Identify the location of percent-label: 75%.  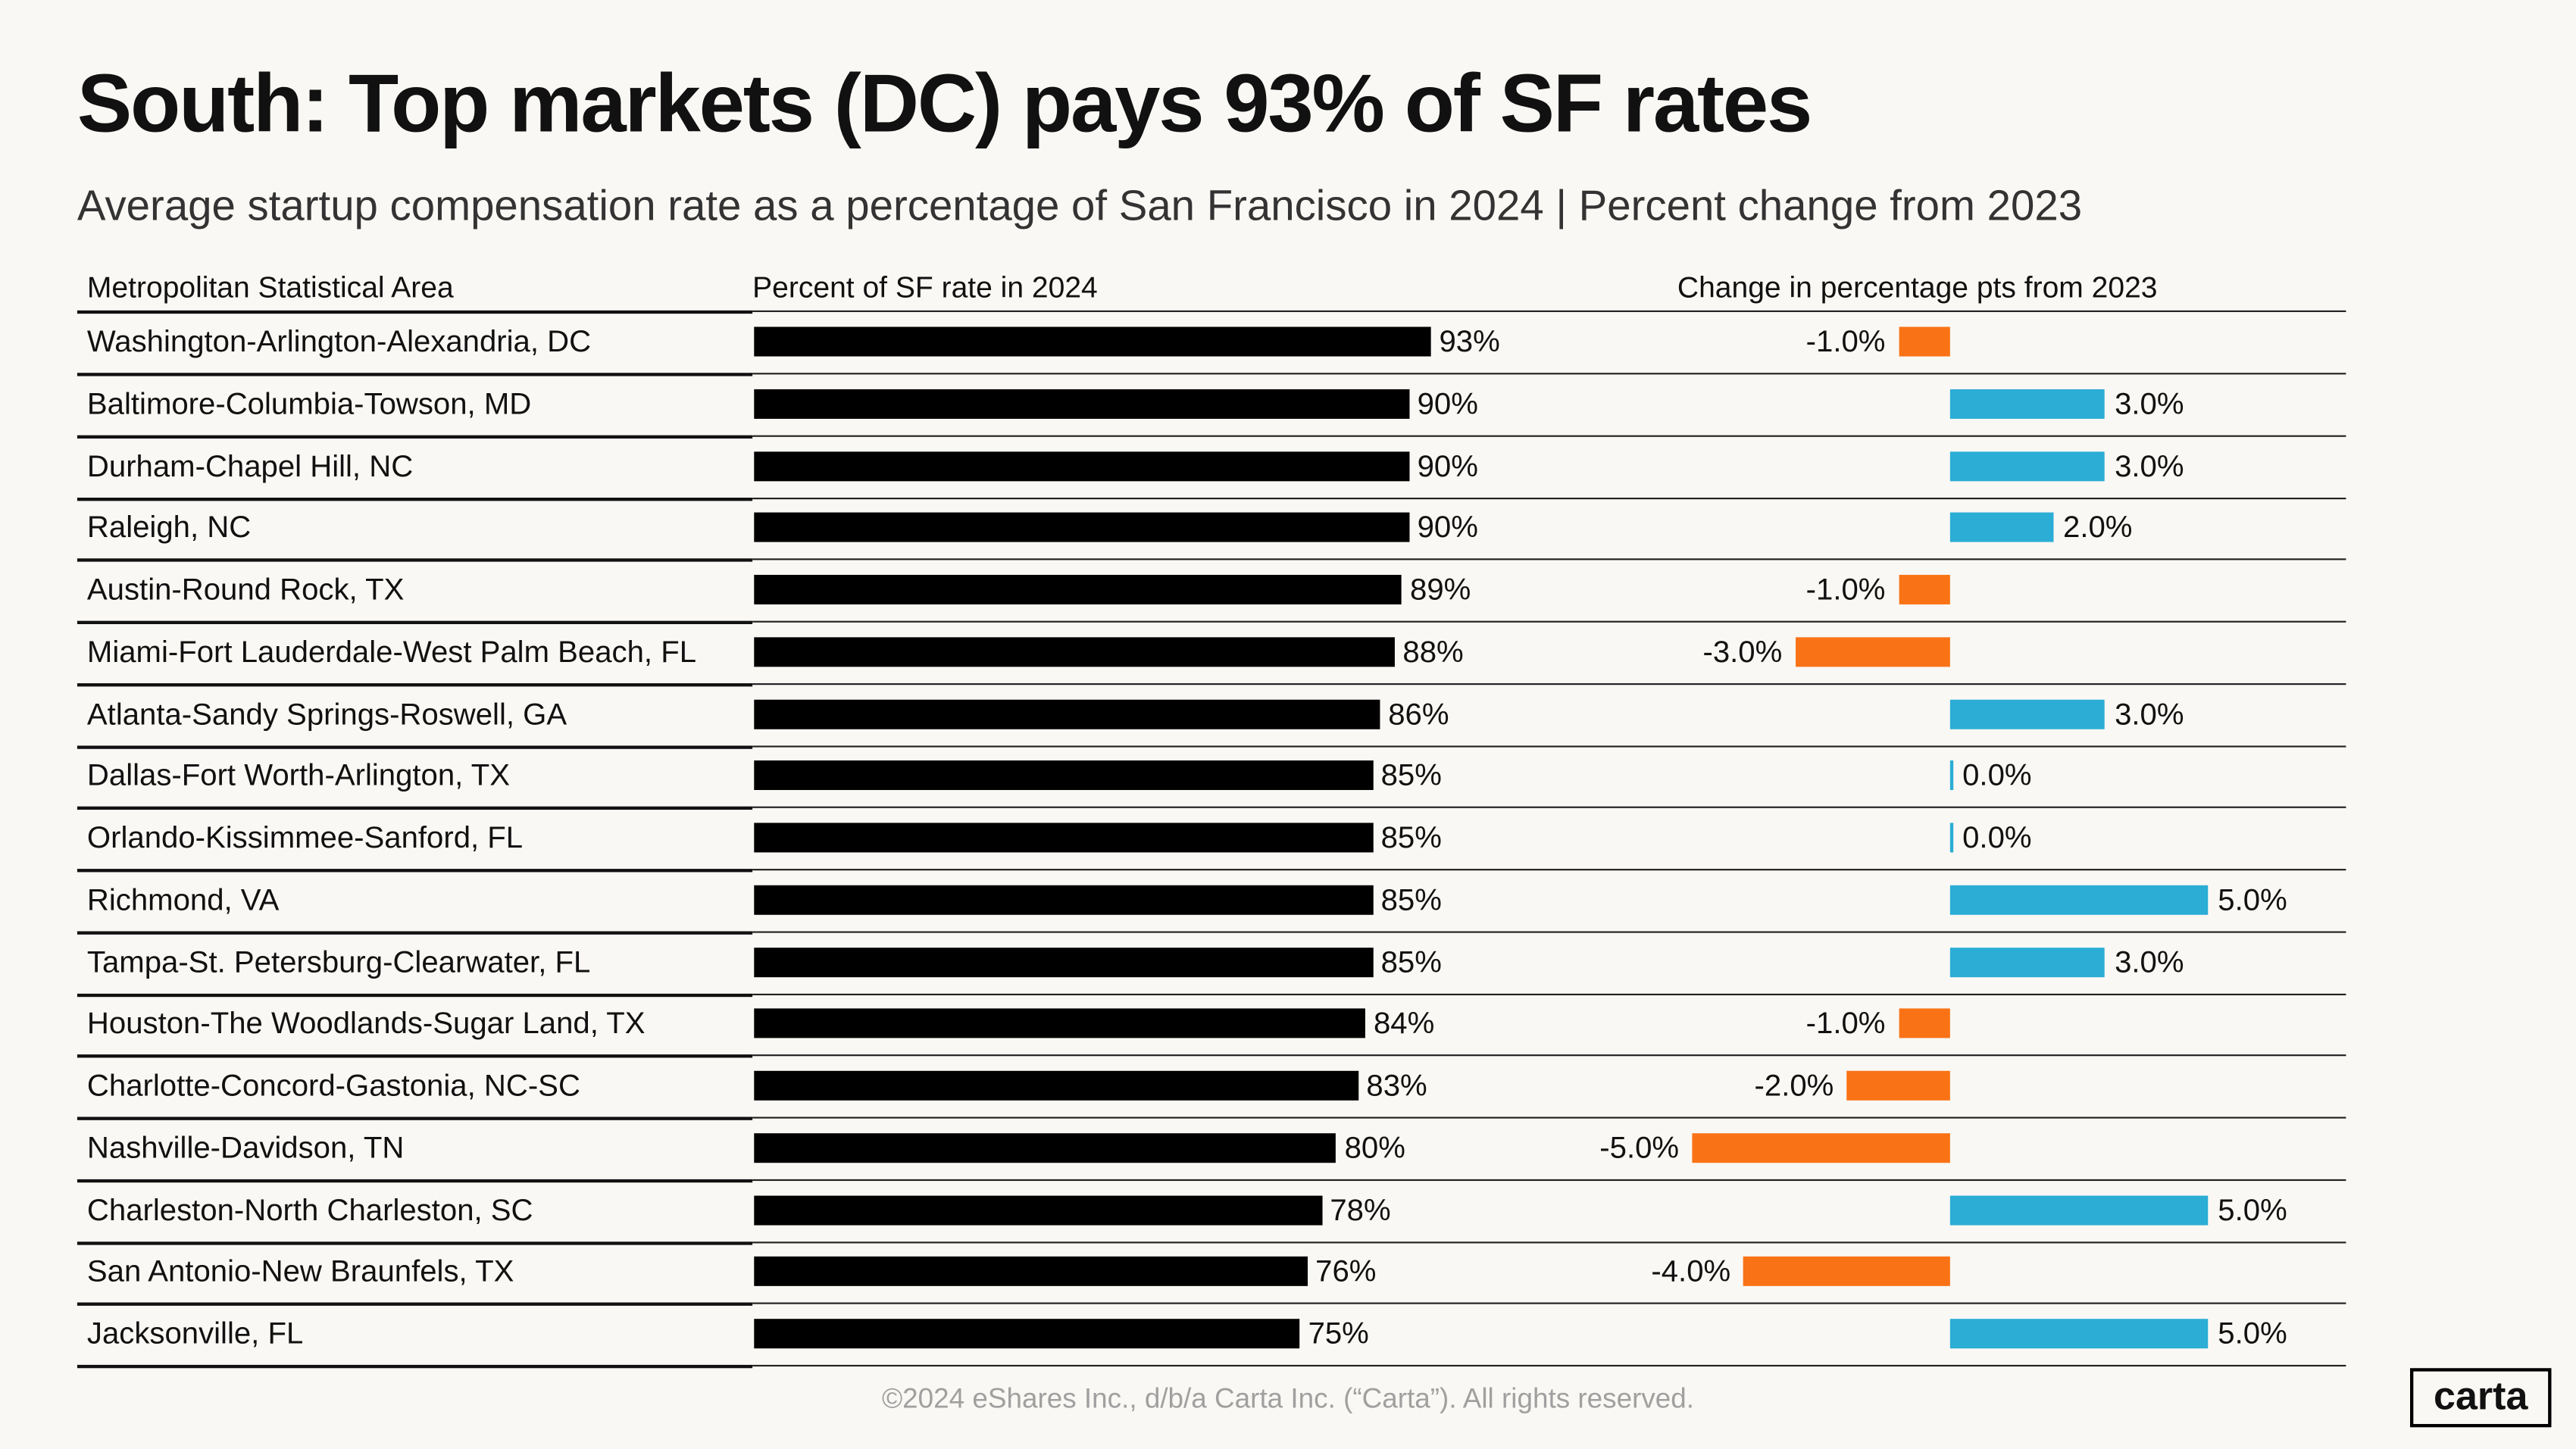
(1339, 1333).